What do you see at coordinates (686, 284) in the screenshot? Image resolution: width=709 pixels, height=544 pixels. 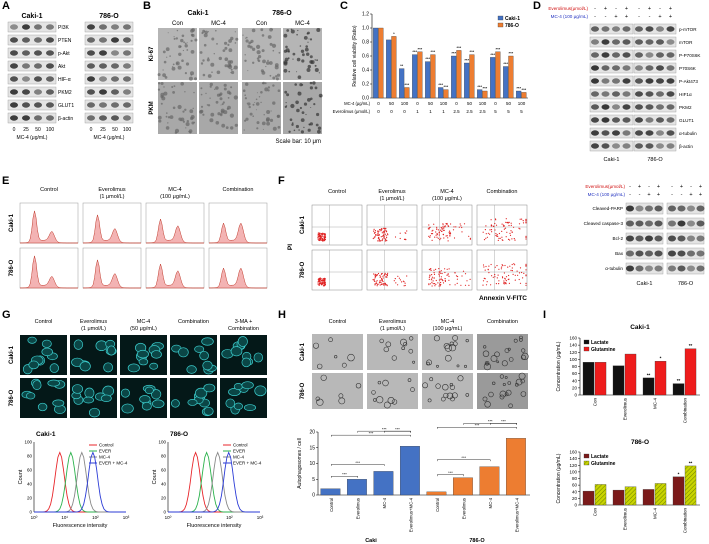 I see `cell-line: 786-O` at bounding box center [686, 284].